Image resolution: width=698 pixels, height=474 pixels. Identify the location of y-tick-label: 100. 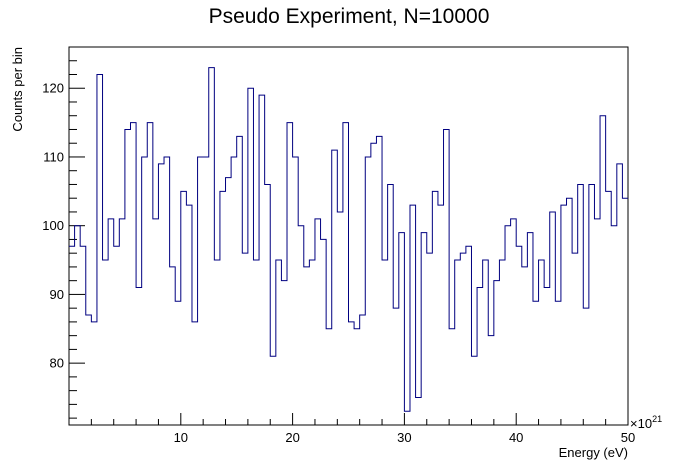
(53, 225).